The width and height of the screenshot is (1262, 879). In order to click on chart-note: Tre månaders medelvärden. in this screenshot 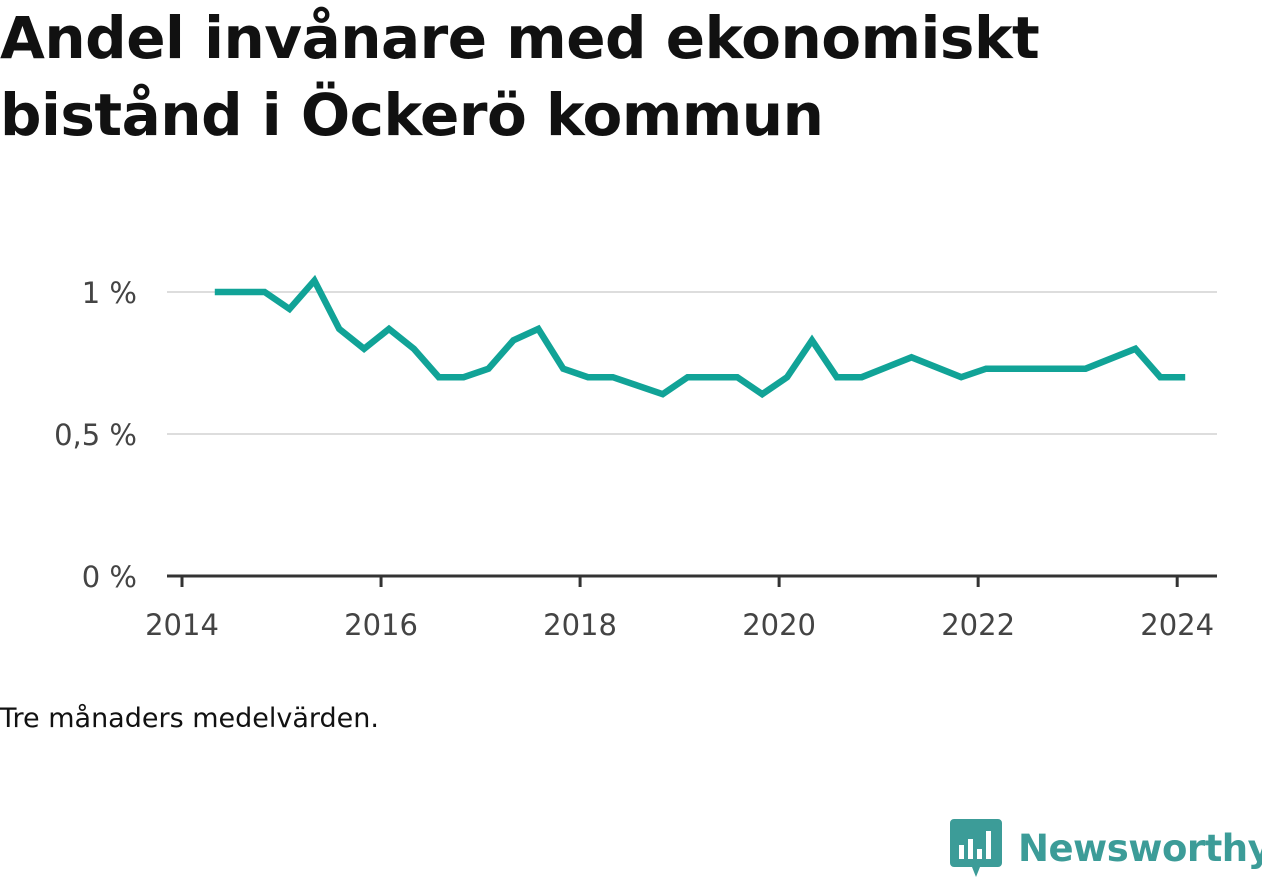, I will do `click(189, 718)`.